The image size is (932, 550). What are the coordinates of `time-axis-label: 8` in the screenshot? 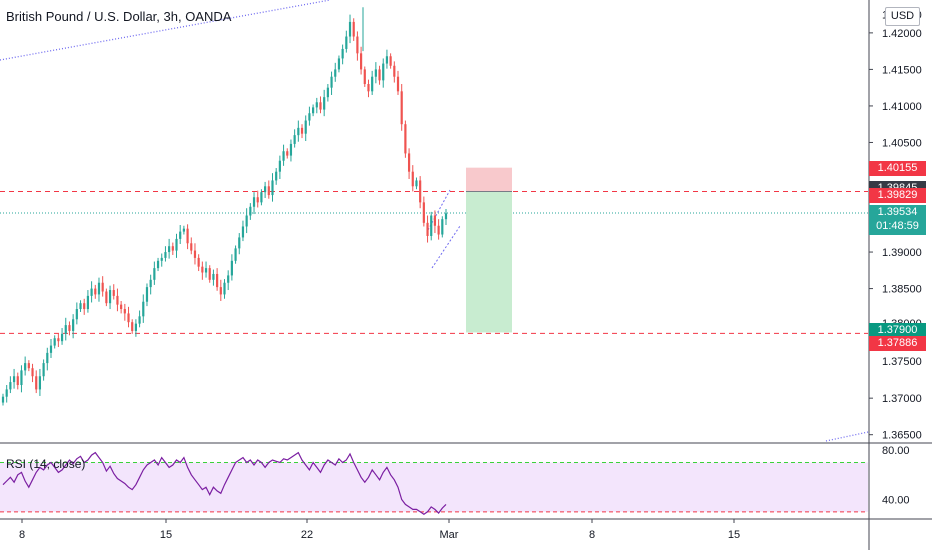 It's located at (22, 535).